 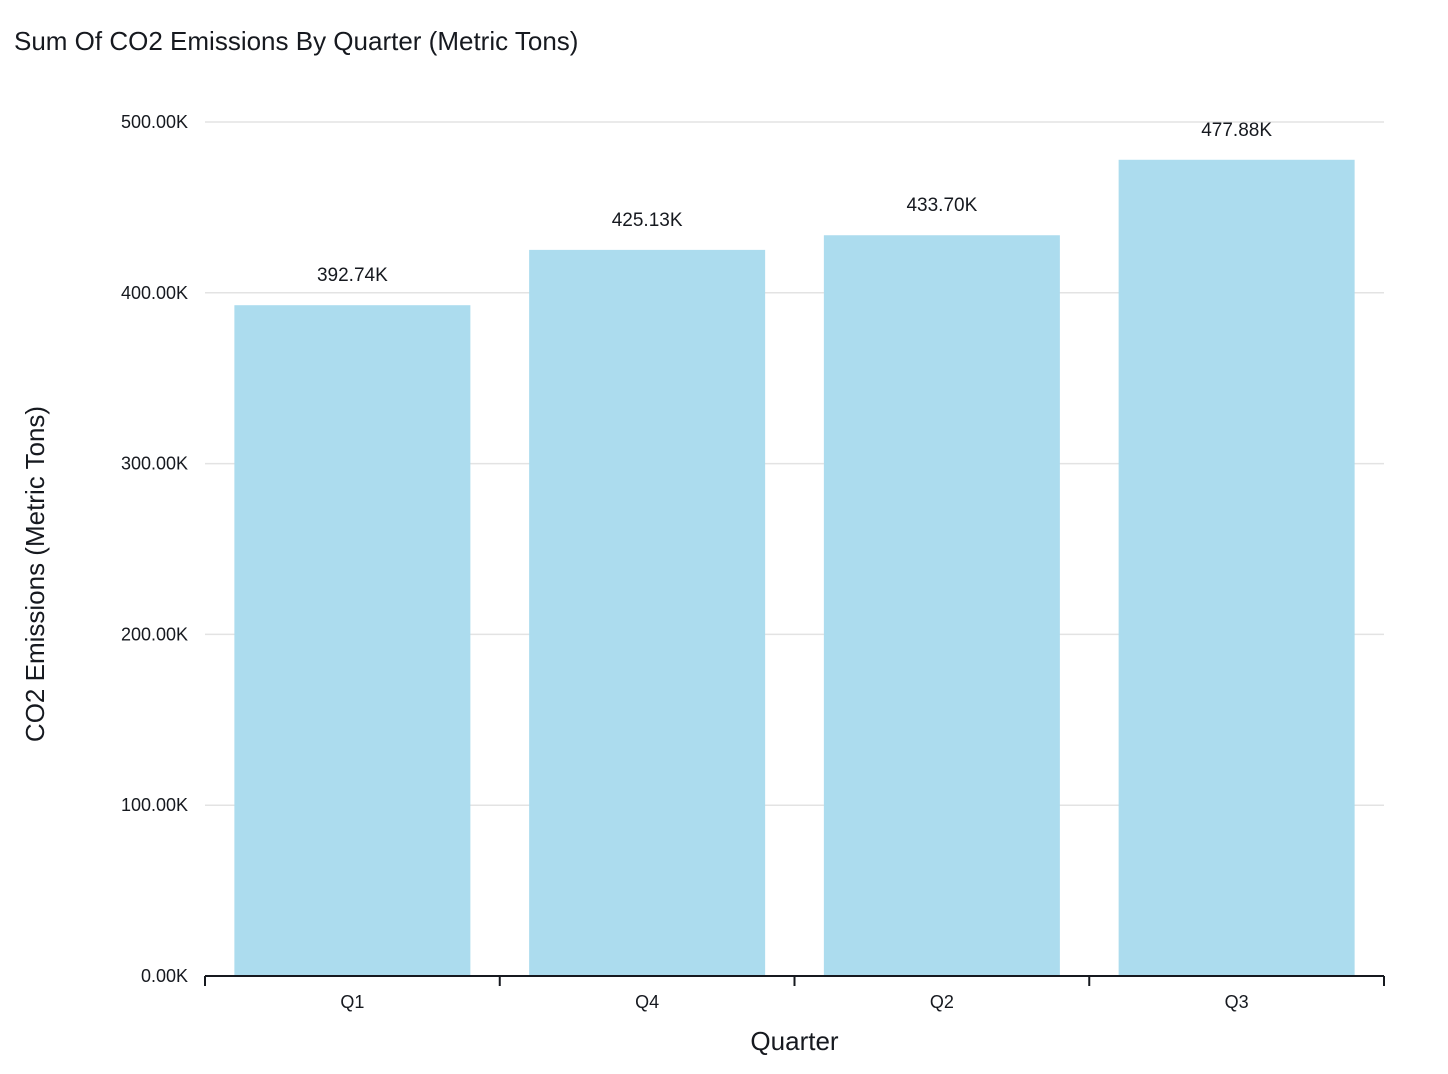 I want to click on y-tick-label: 100.00K, so click(x=154, y=805).